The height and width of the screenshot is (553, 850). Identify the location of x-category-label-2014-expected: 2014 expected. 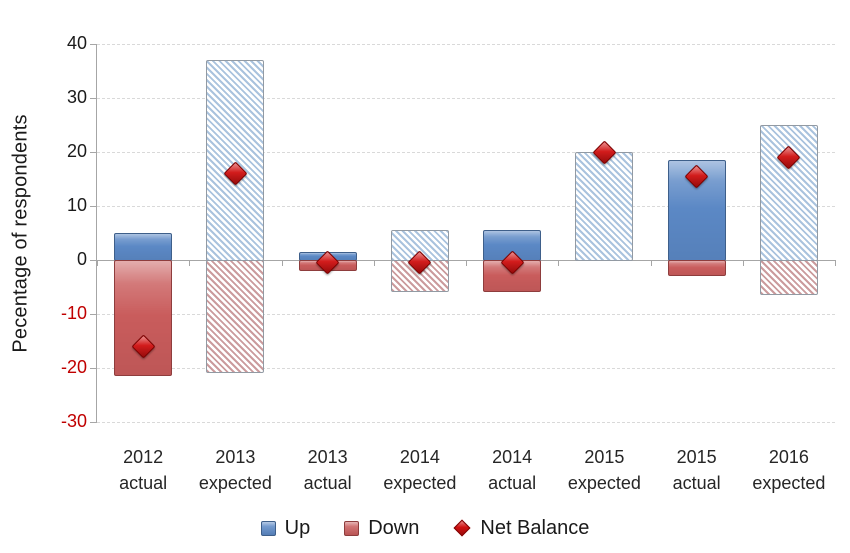
(420, 470).